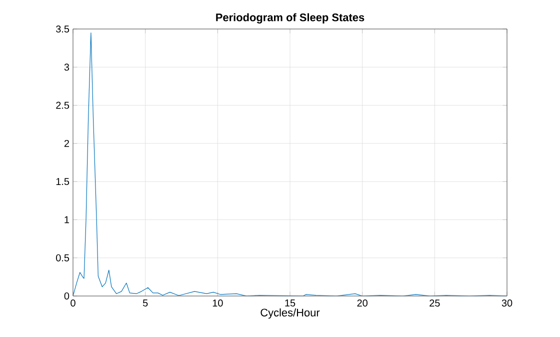 This screenshot has width=560, height=337. I want to click on x-tick-label: 0, so click(73, 303).